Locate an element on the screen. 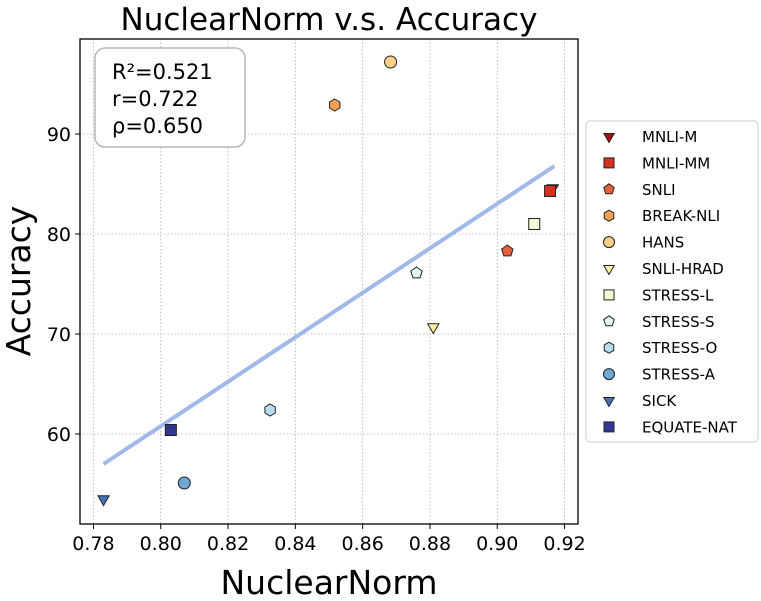 The width and height of the screenshot is (761, 601). x-tick-label: 0.82 is located at coordinates (228, 544).